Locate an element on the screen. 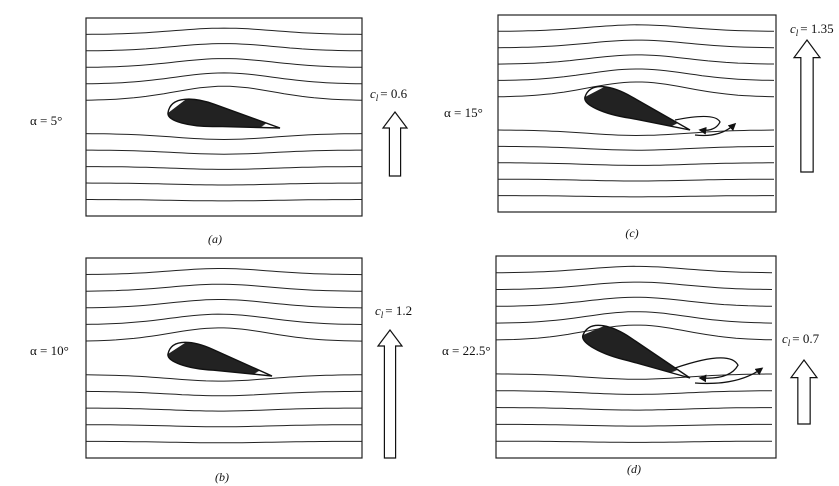 Image resolution: width=839 pixels, height=486 pixels. lift-value: = 0.7 is located at coordinates (805, 338).